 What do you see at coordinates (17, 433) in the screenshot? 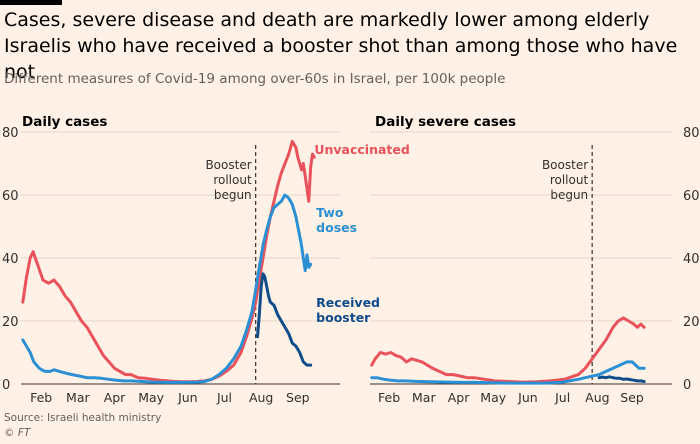
I see `copyright-note: © FT` at bounding box center [17, 433].